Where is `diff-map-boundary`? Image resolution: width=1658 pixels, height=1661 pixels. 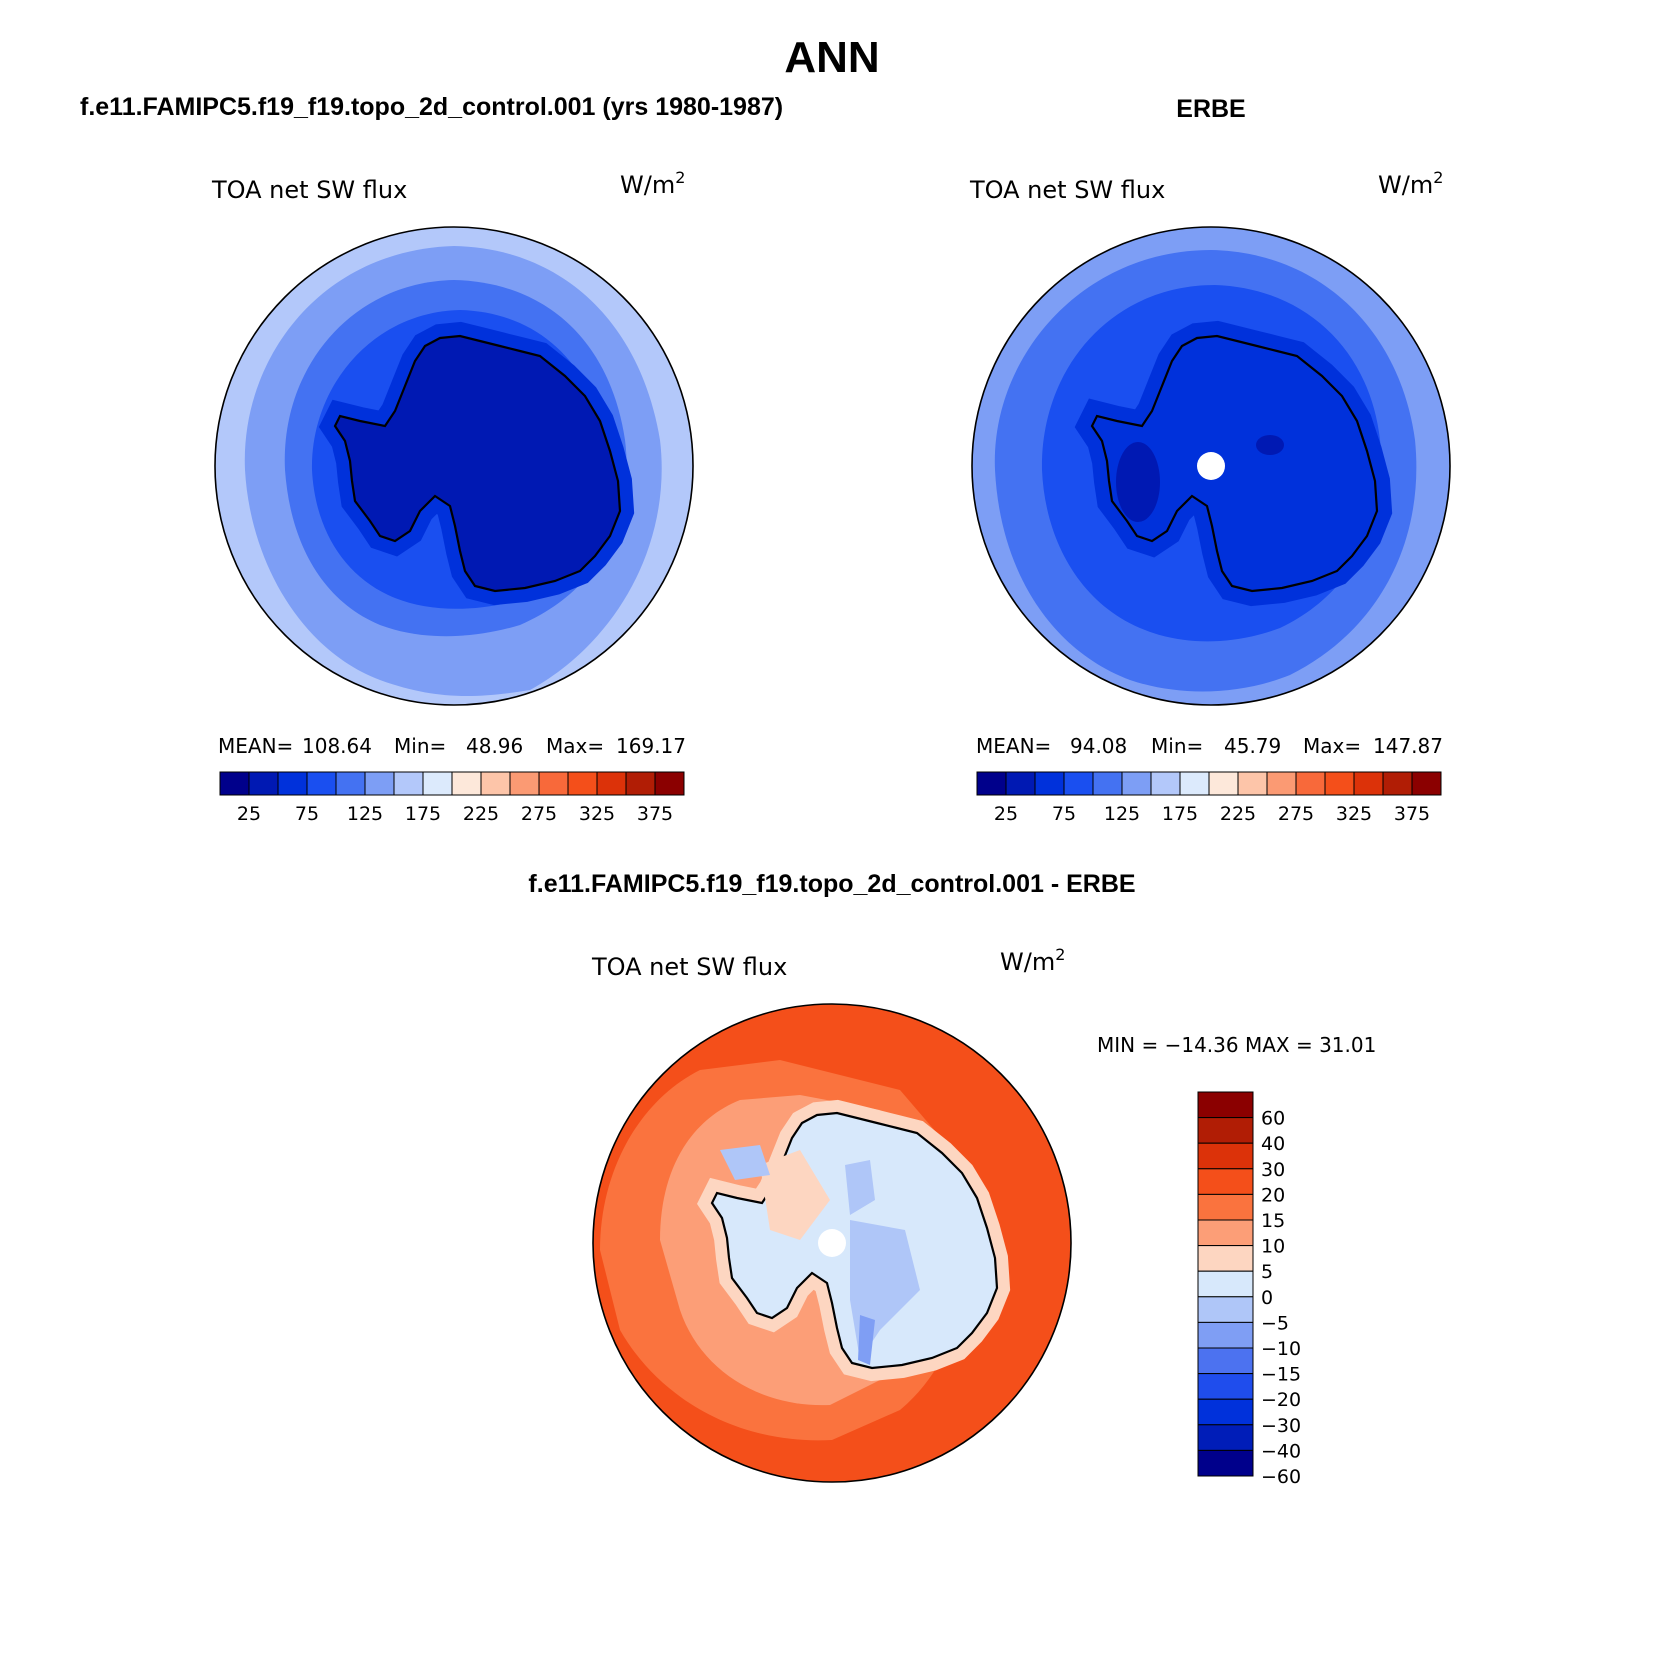
diff-map-boundary is located at coordinates (832, 1243).